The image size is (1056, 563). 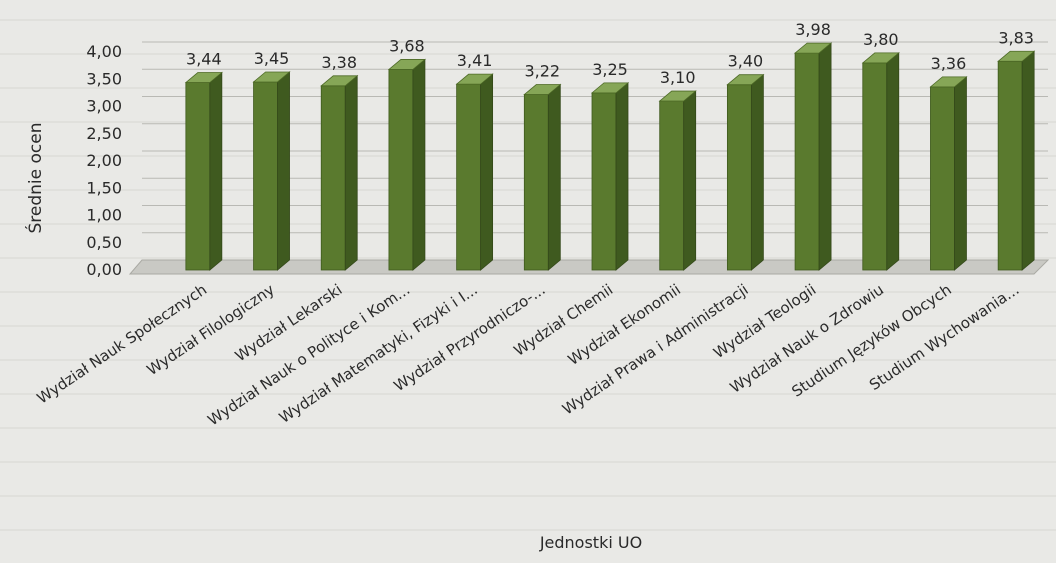 I want to click on value-label: 3,68, so click(x=407, y=45).